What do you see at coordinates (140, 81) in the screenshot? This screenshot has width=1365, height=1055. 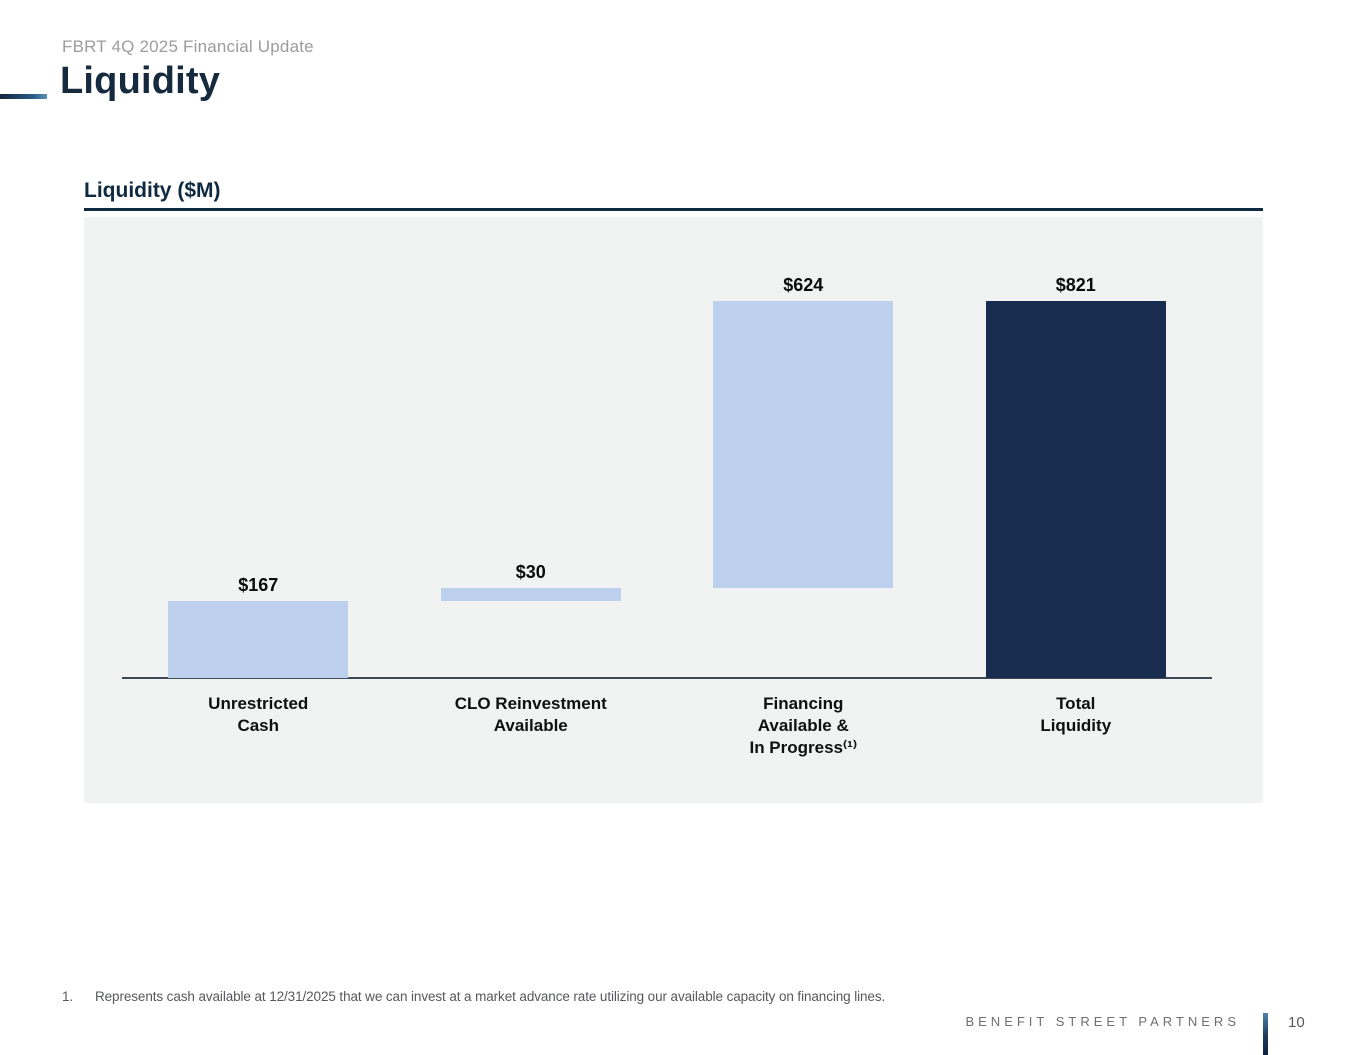 I see `page-title: Liquidity` at bounding box center [140, 81].